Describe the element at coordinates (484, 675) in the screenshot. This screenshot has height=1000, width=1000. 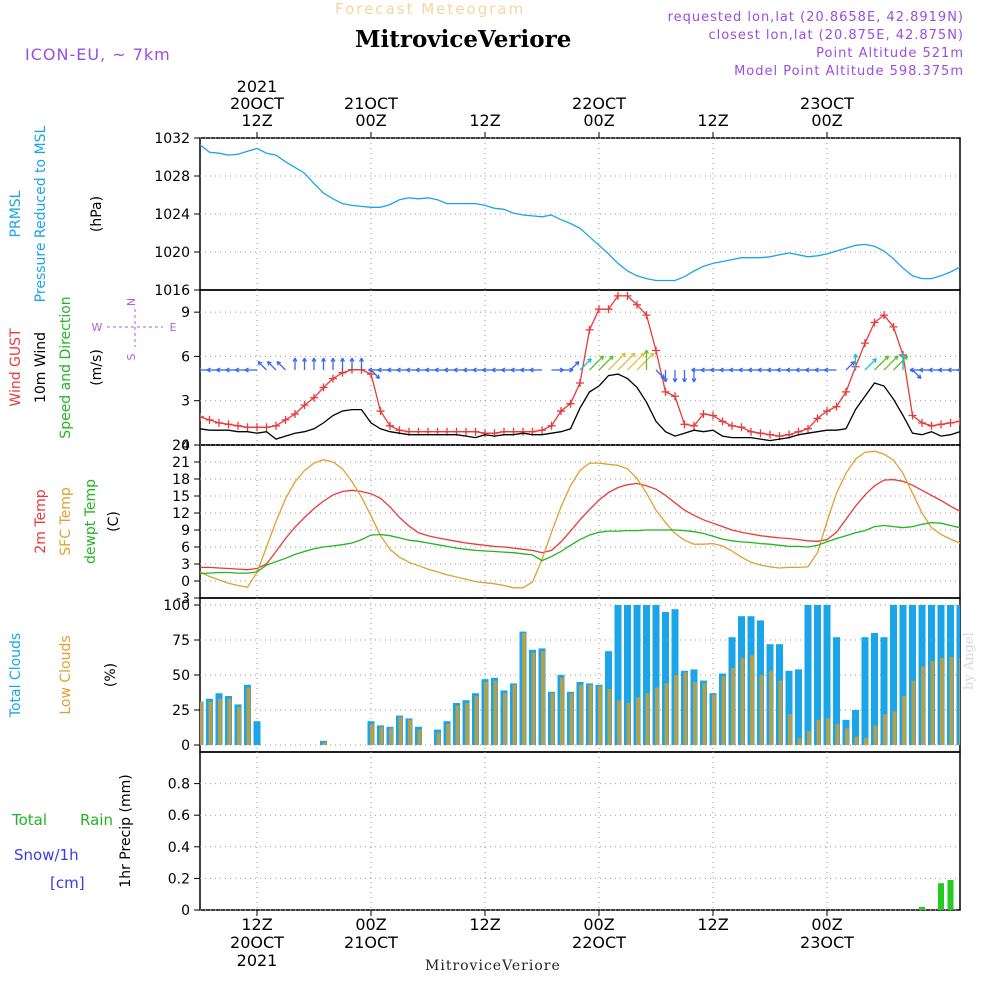
I see `panel-clouds: 0 25 50 75 100 Total Clouds Low Clouds (%)` at that location.